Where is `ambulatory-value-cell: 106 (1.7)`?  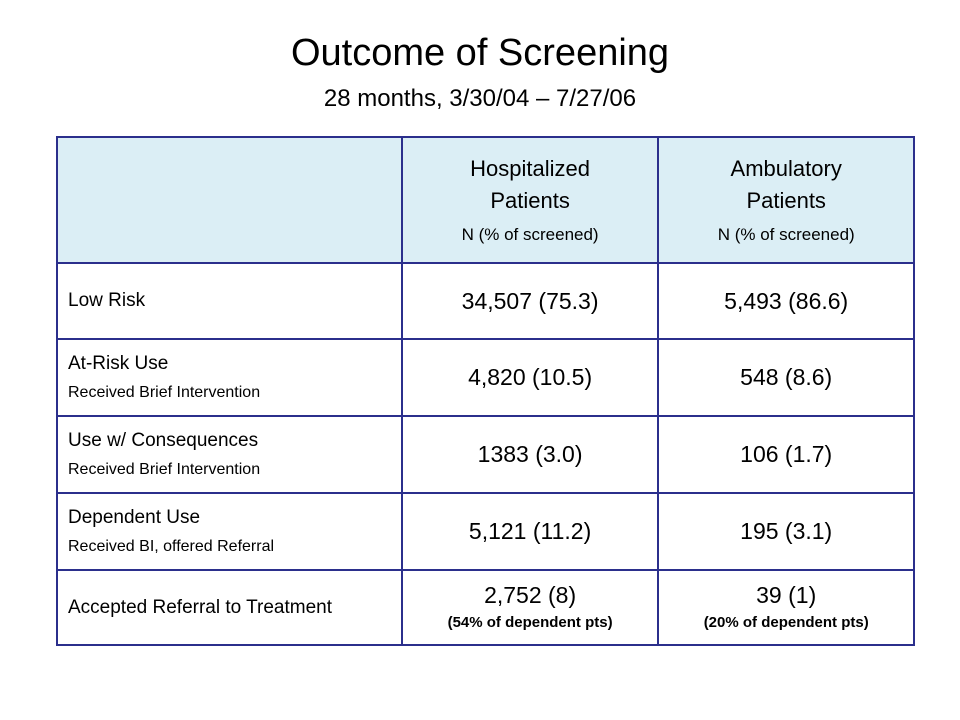 ambulatory-value-cell: 106 (1.7) is located at coordinates (786, 454).